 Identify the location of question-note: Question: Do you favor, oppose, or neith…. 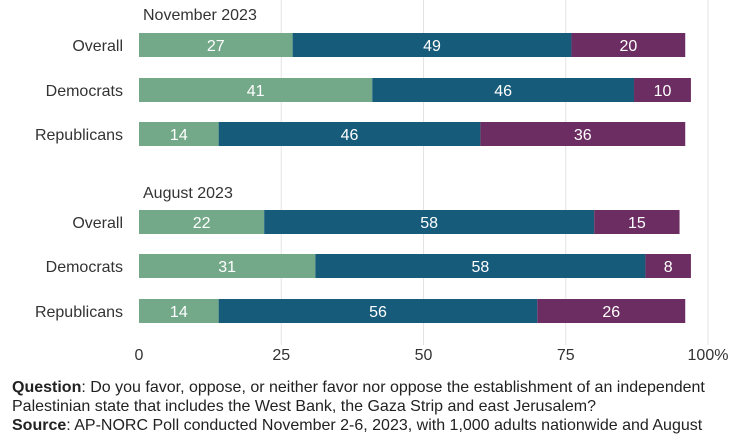
(374, 397).